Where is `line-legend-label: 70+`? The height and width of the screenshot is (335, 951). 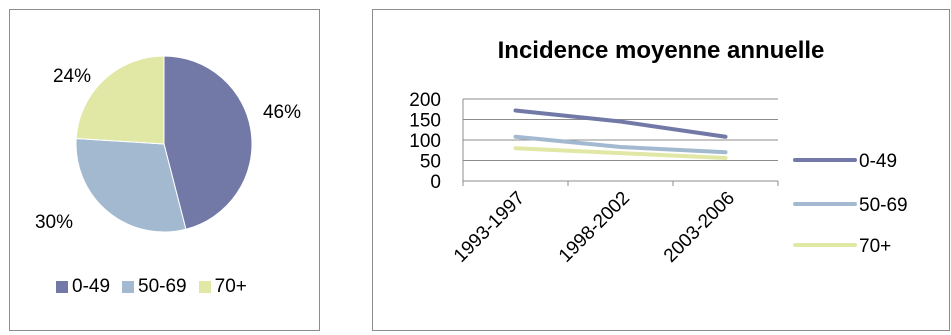 line-legend-label: 70+ is located at coordinates (875, 246).